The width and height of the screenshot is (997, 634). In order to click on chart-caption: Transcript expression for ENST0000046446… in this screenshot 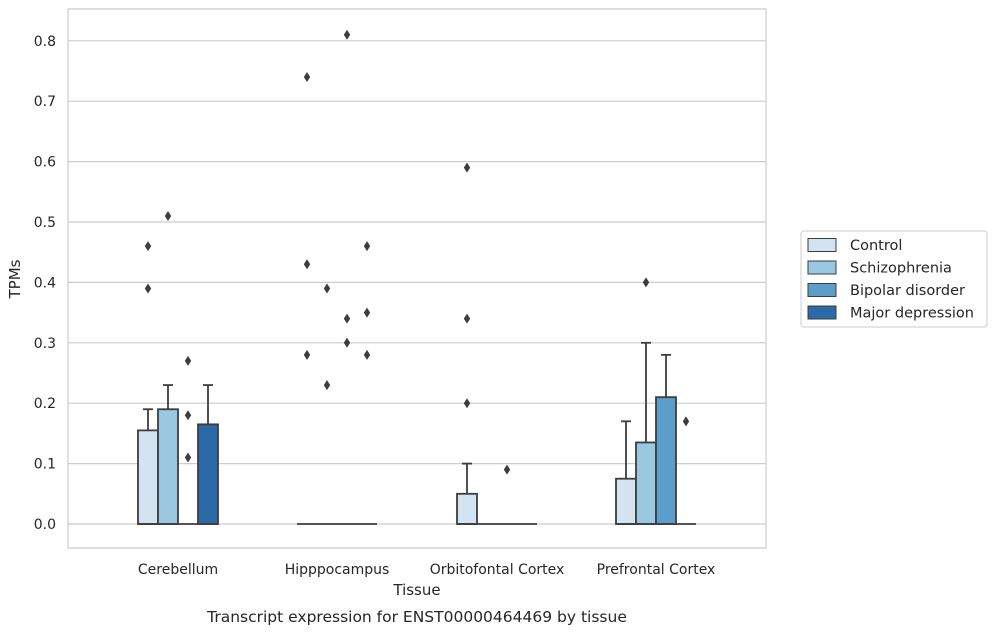, I will do `click(416, 617)`.